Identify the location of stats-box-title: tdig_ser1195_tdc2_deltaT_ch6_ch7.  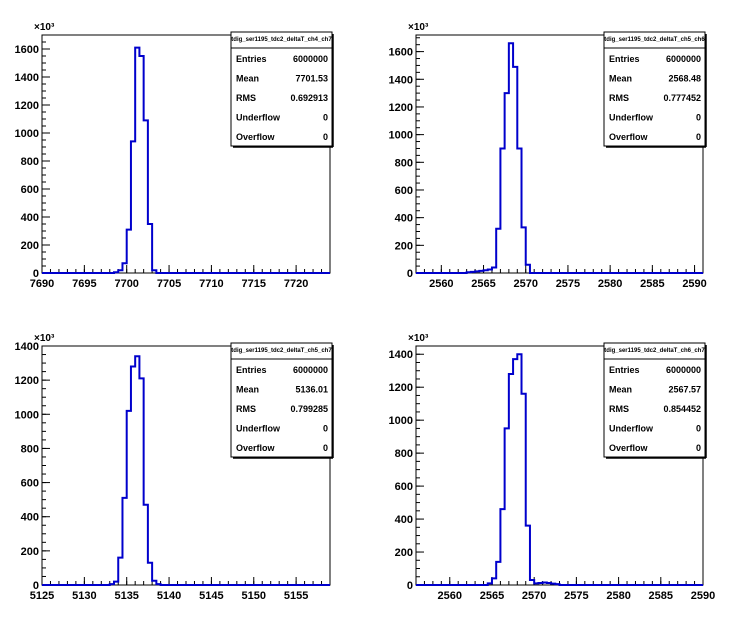
(654, 351).